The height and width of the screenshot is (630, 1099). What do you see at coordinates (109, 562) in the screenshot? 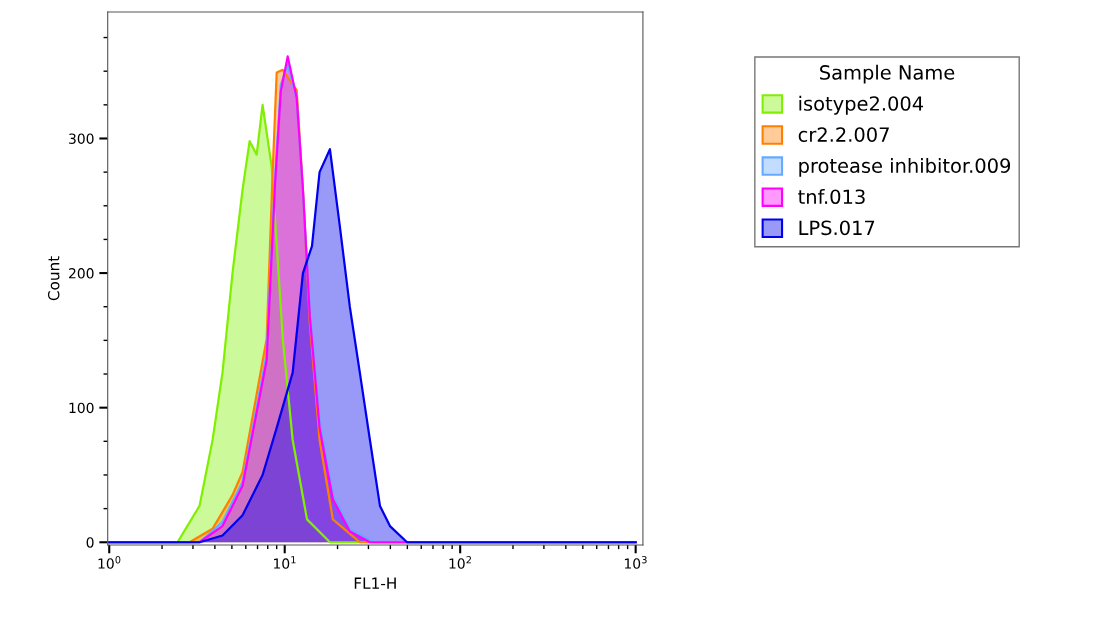
I see `x-tick-label: 10$^{0}$` at bounding box center [109, 562].